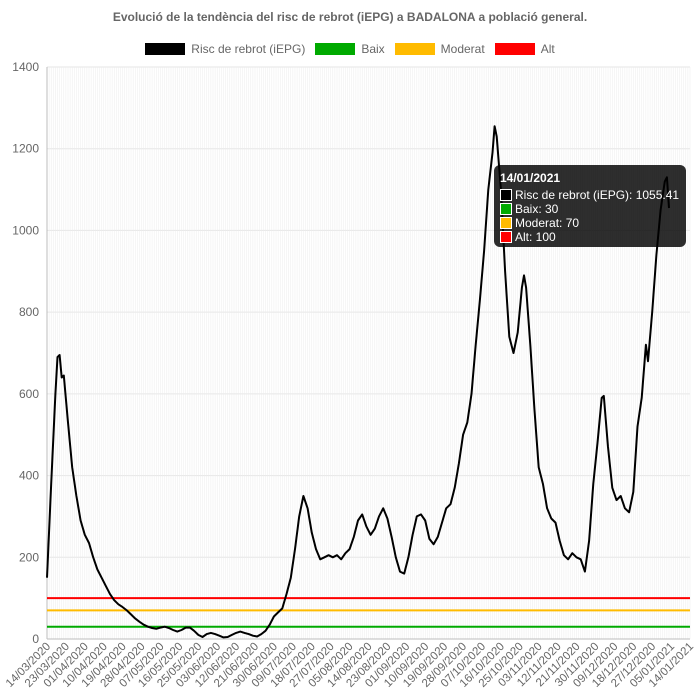  Describe the element at coordinates (547, 49) in the screenshot. I see `legend-label-alt: Alt` at that location.